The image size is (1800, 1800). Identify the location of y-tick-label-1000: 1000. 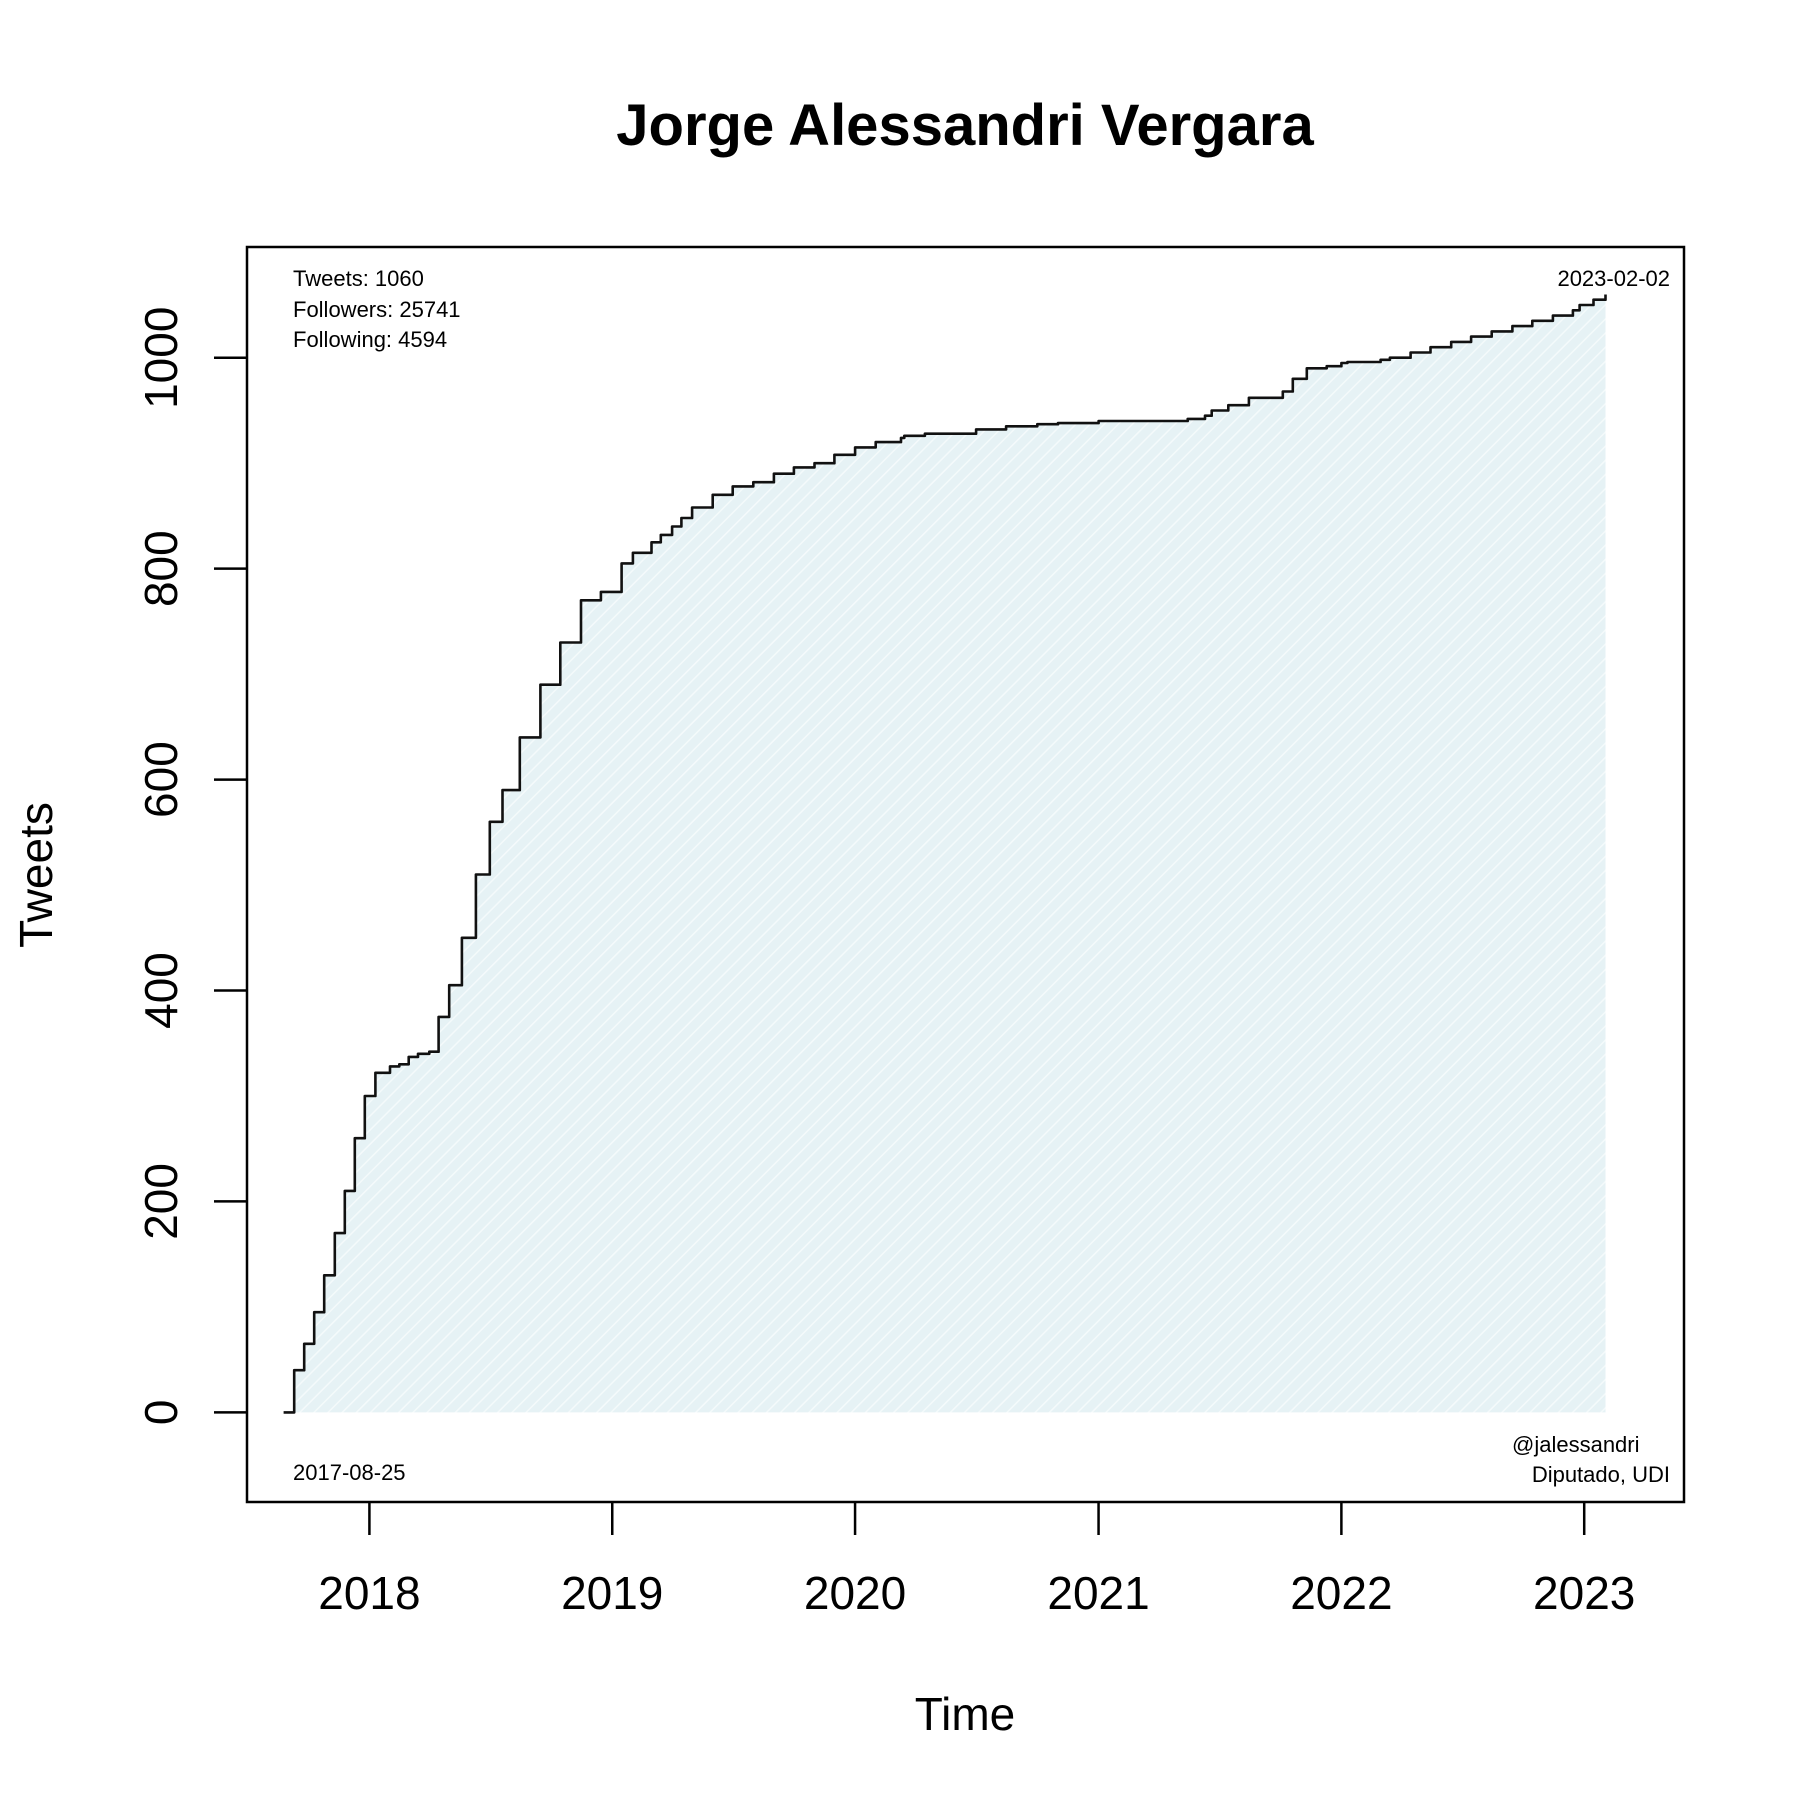
(161, 358).